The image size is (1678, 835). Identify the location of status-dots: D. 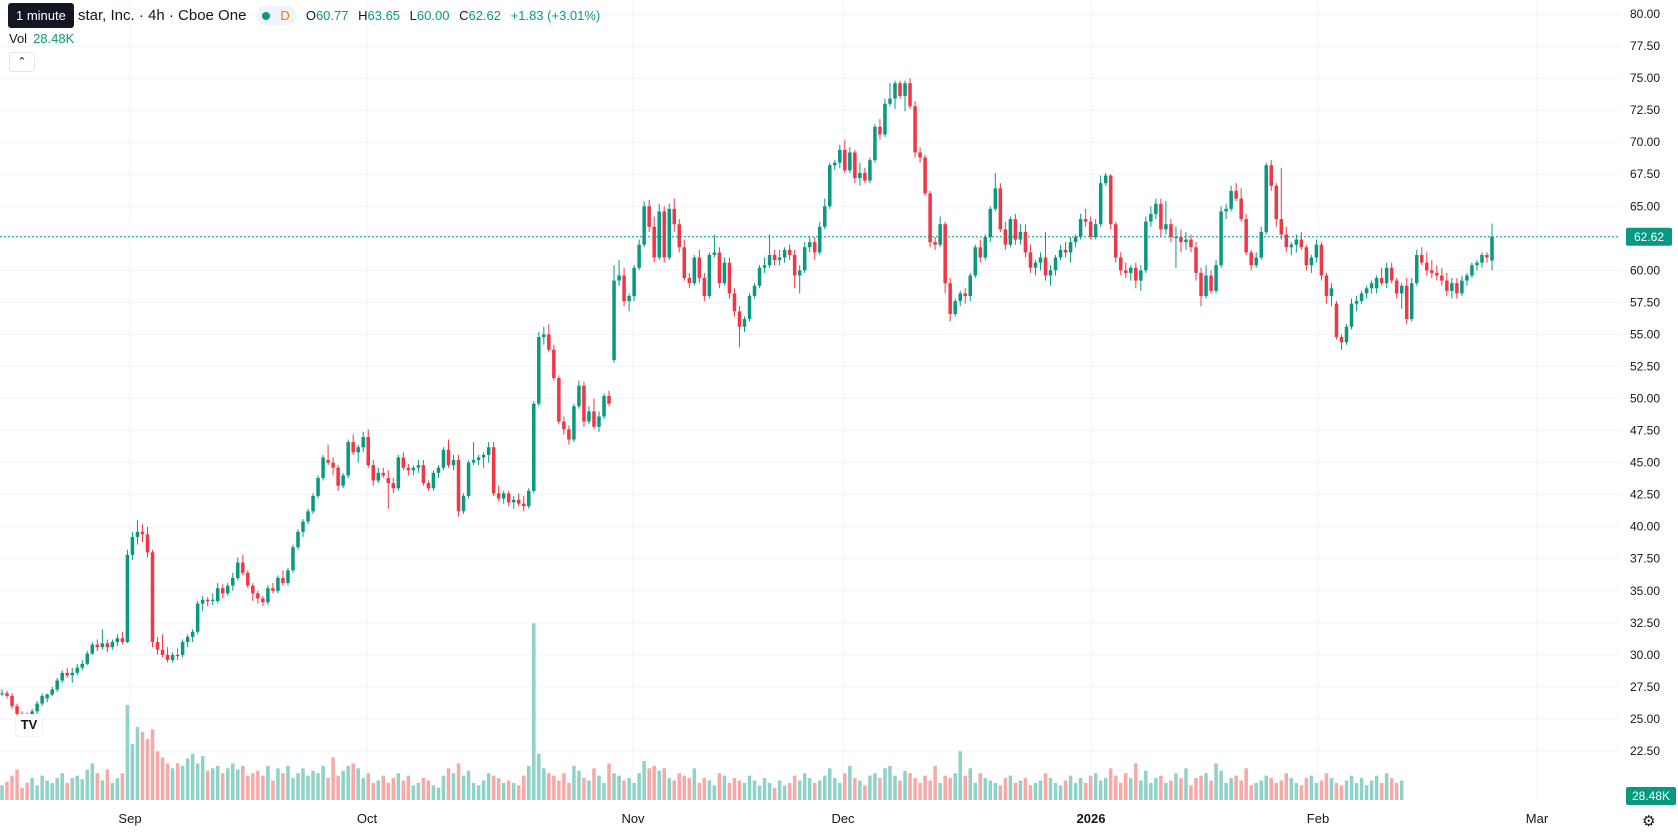
(276, 15).